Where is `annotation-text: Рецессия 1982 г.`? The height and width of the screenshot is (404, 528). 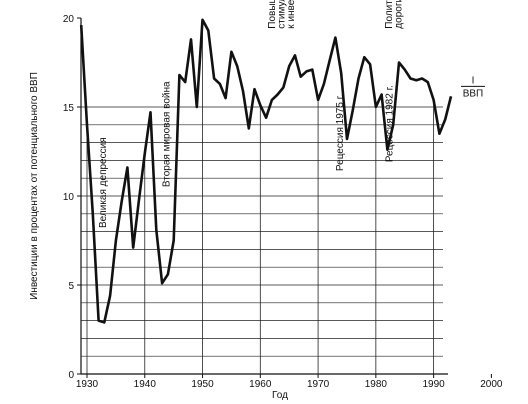
annotation-text: Рецессия 1982 г. is located at coordinates (390, 123).